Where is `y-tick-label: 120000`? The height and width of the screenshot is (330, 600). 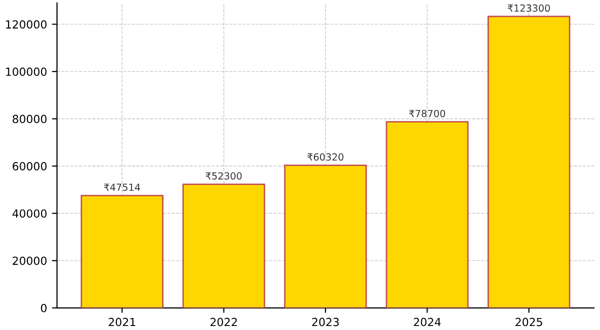
y-tick-label: 120000 is located at coordinates (26, 24).